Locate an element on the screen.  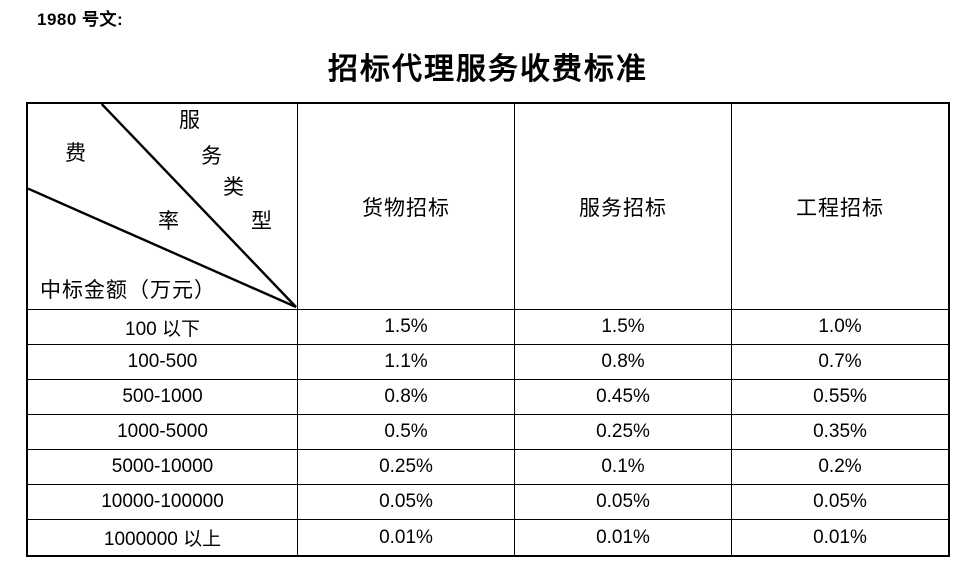
diagonal-divider-lines is located at coordinates (162, 206).